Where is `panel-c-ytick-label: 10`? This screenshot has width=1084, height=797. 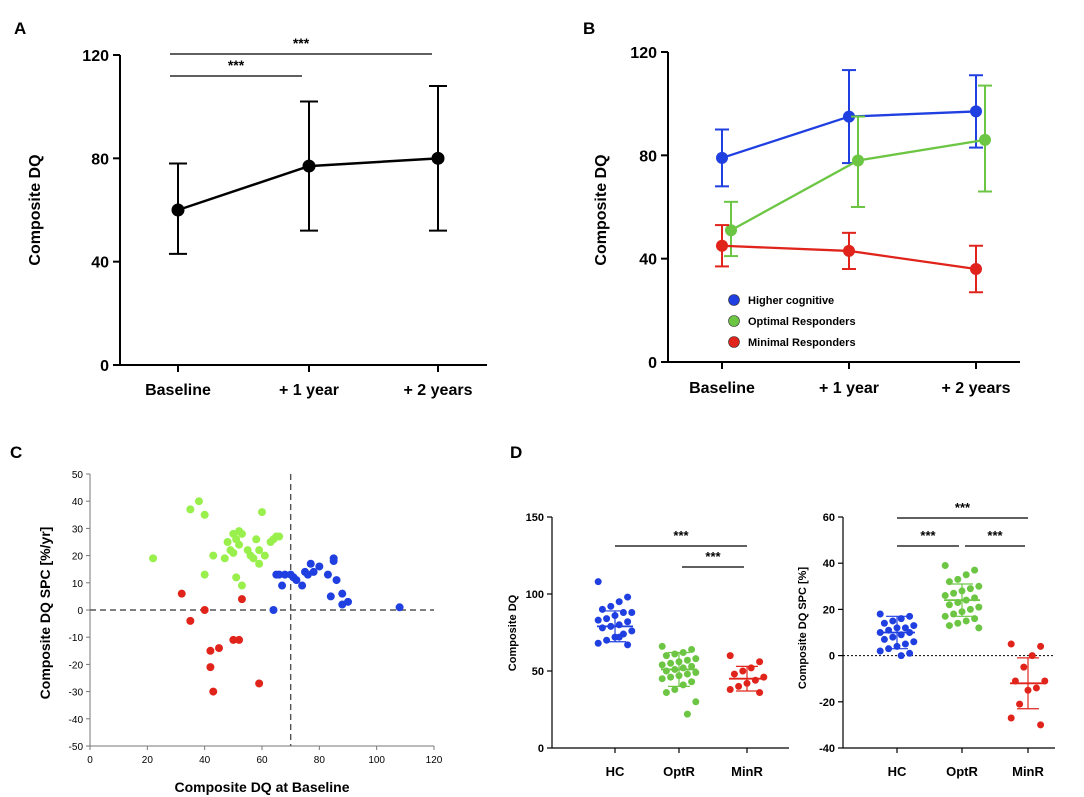
panel-c-ytick-label: 10 is located at coordinates (78, 584).